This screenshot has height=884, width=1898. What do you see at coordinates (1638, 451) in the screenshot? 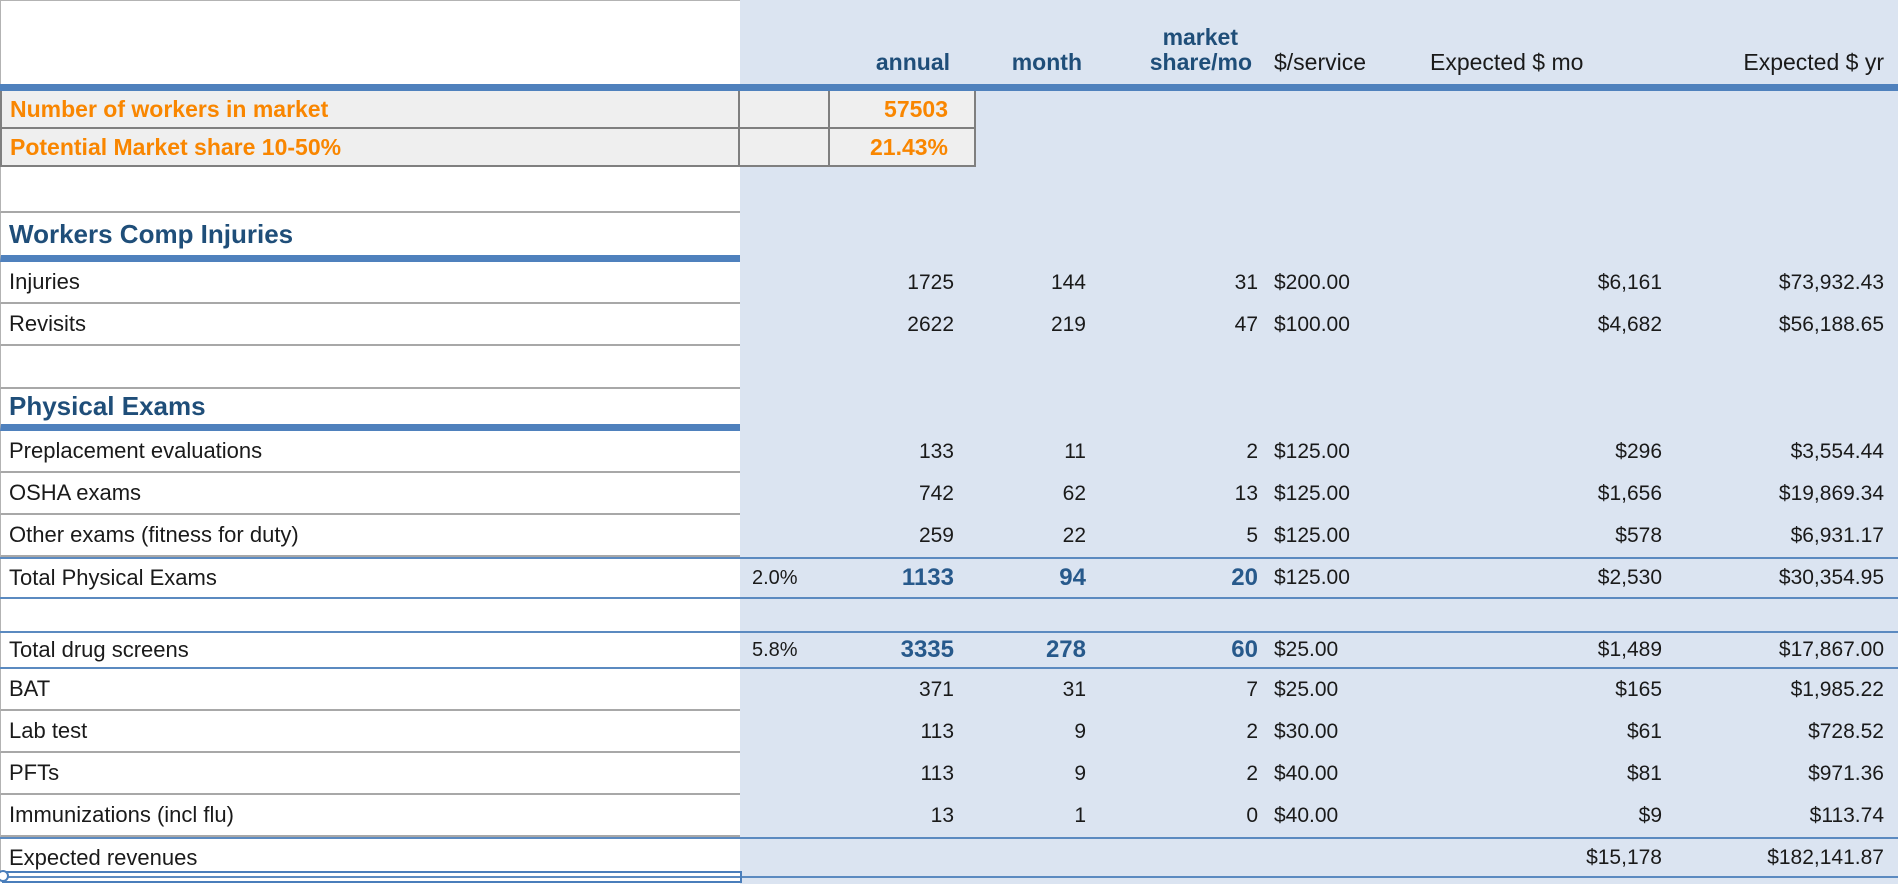
I see `cell-expected-mo: $296` at bounding box center [1638, 451].